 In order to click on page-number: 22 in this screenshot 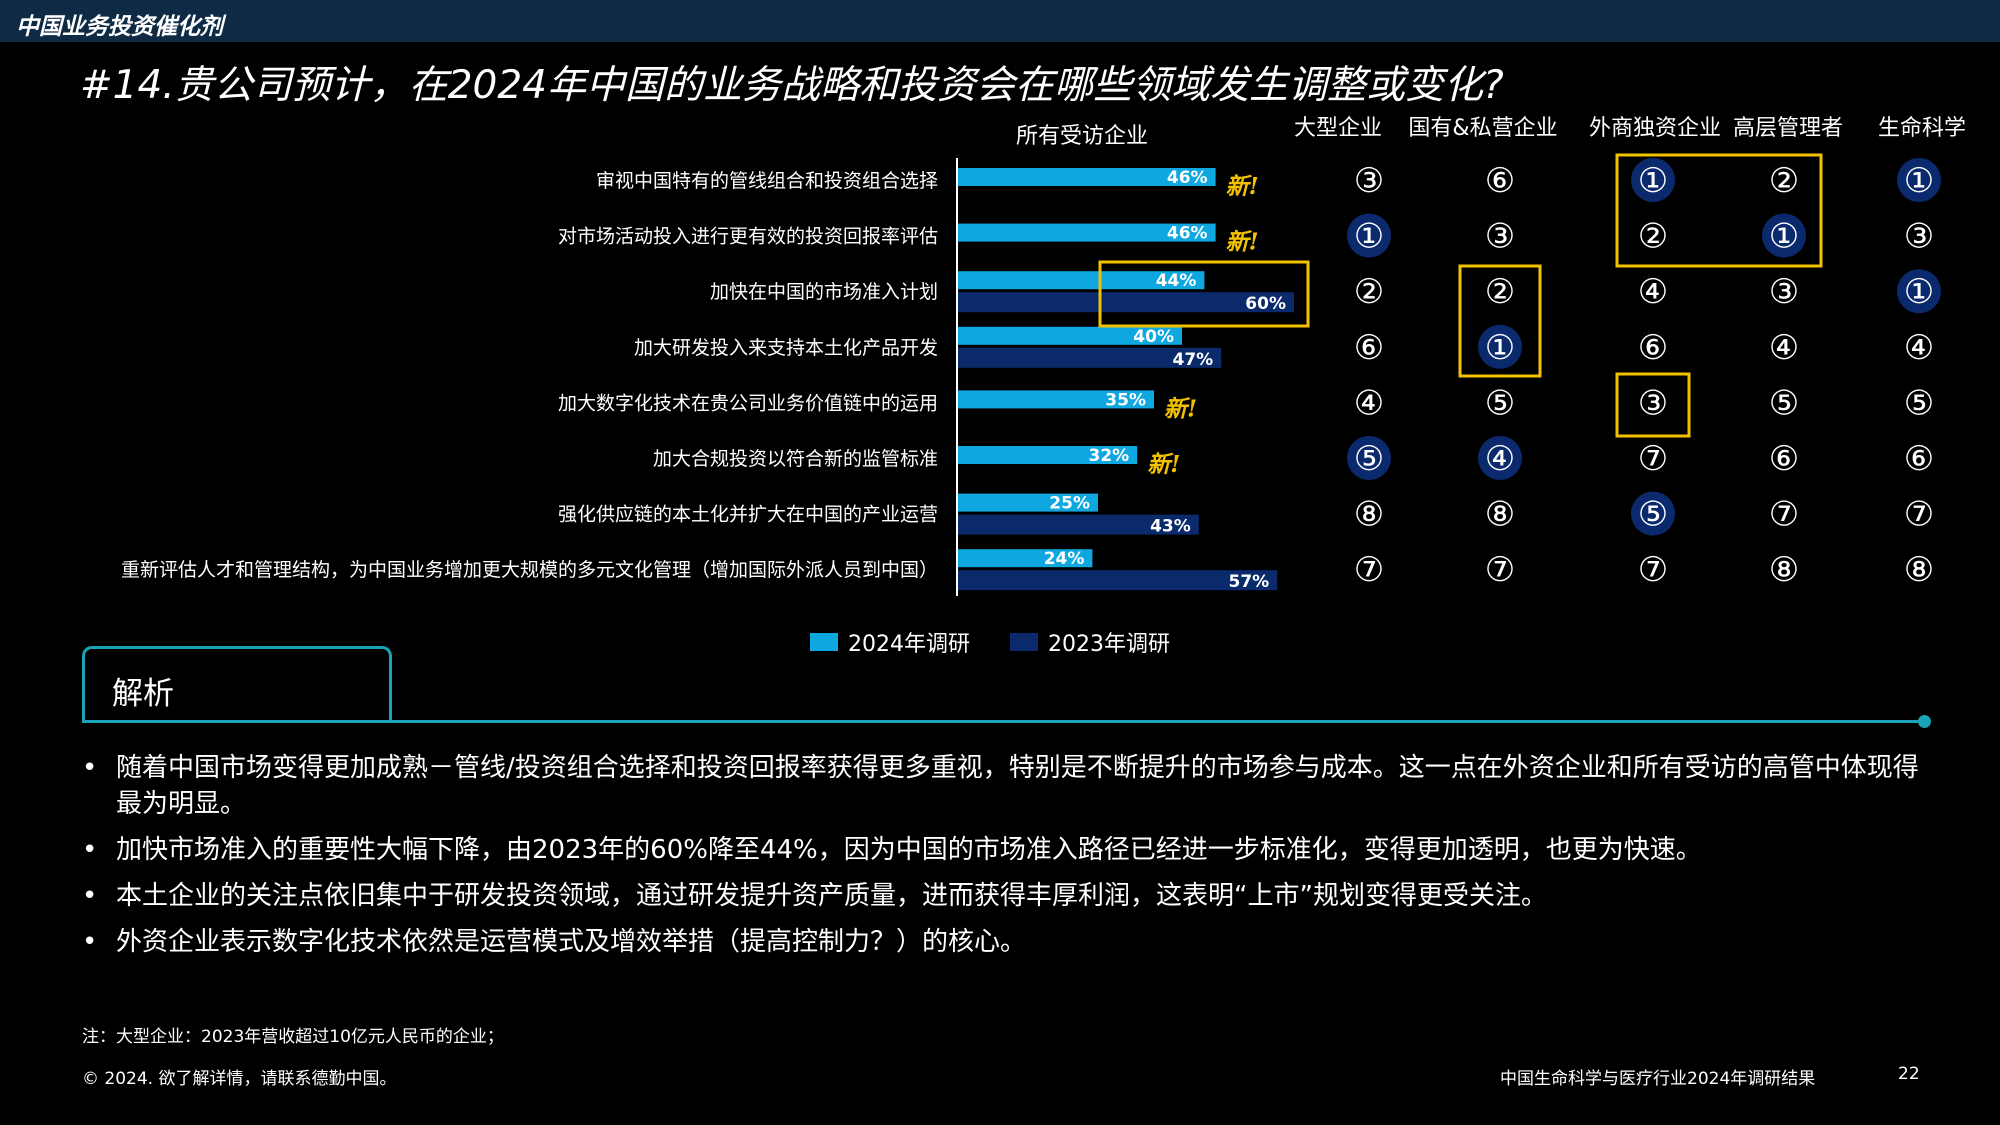, I will do `click(1909, 1074)`.